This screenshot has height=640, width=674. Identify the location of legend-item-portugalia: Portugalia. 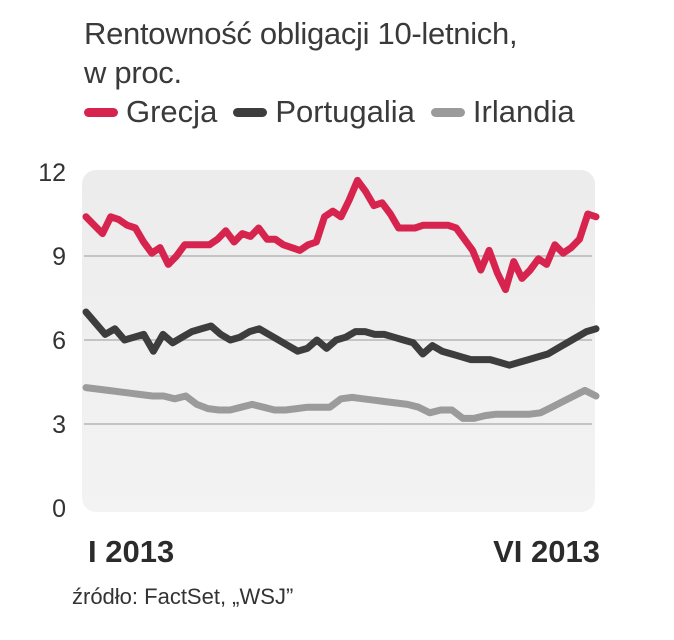
(324, 112).